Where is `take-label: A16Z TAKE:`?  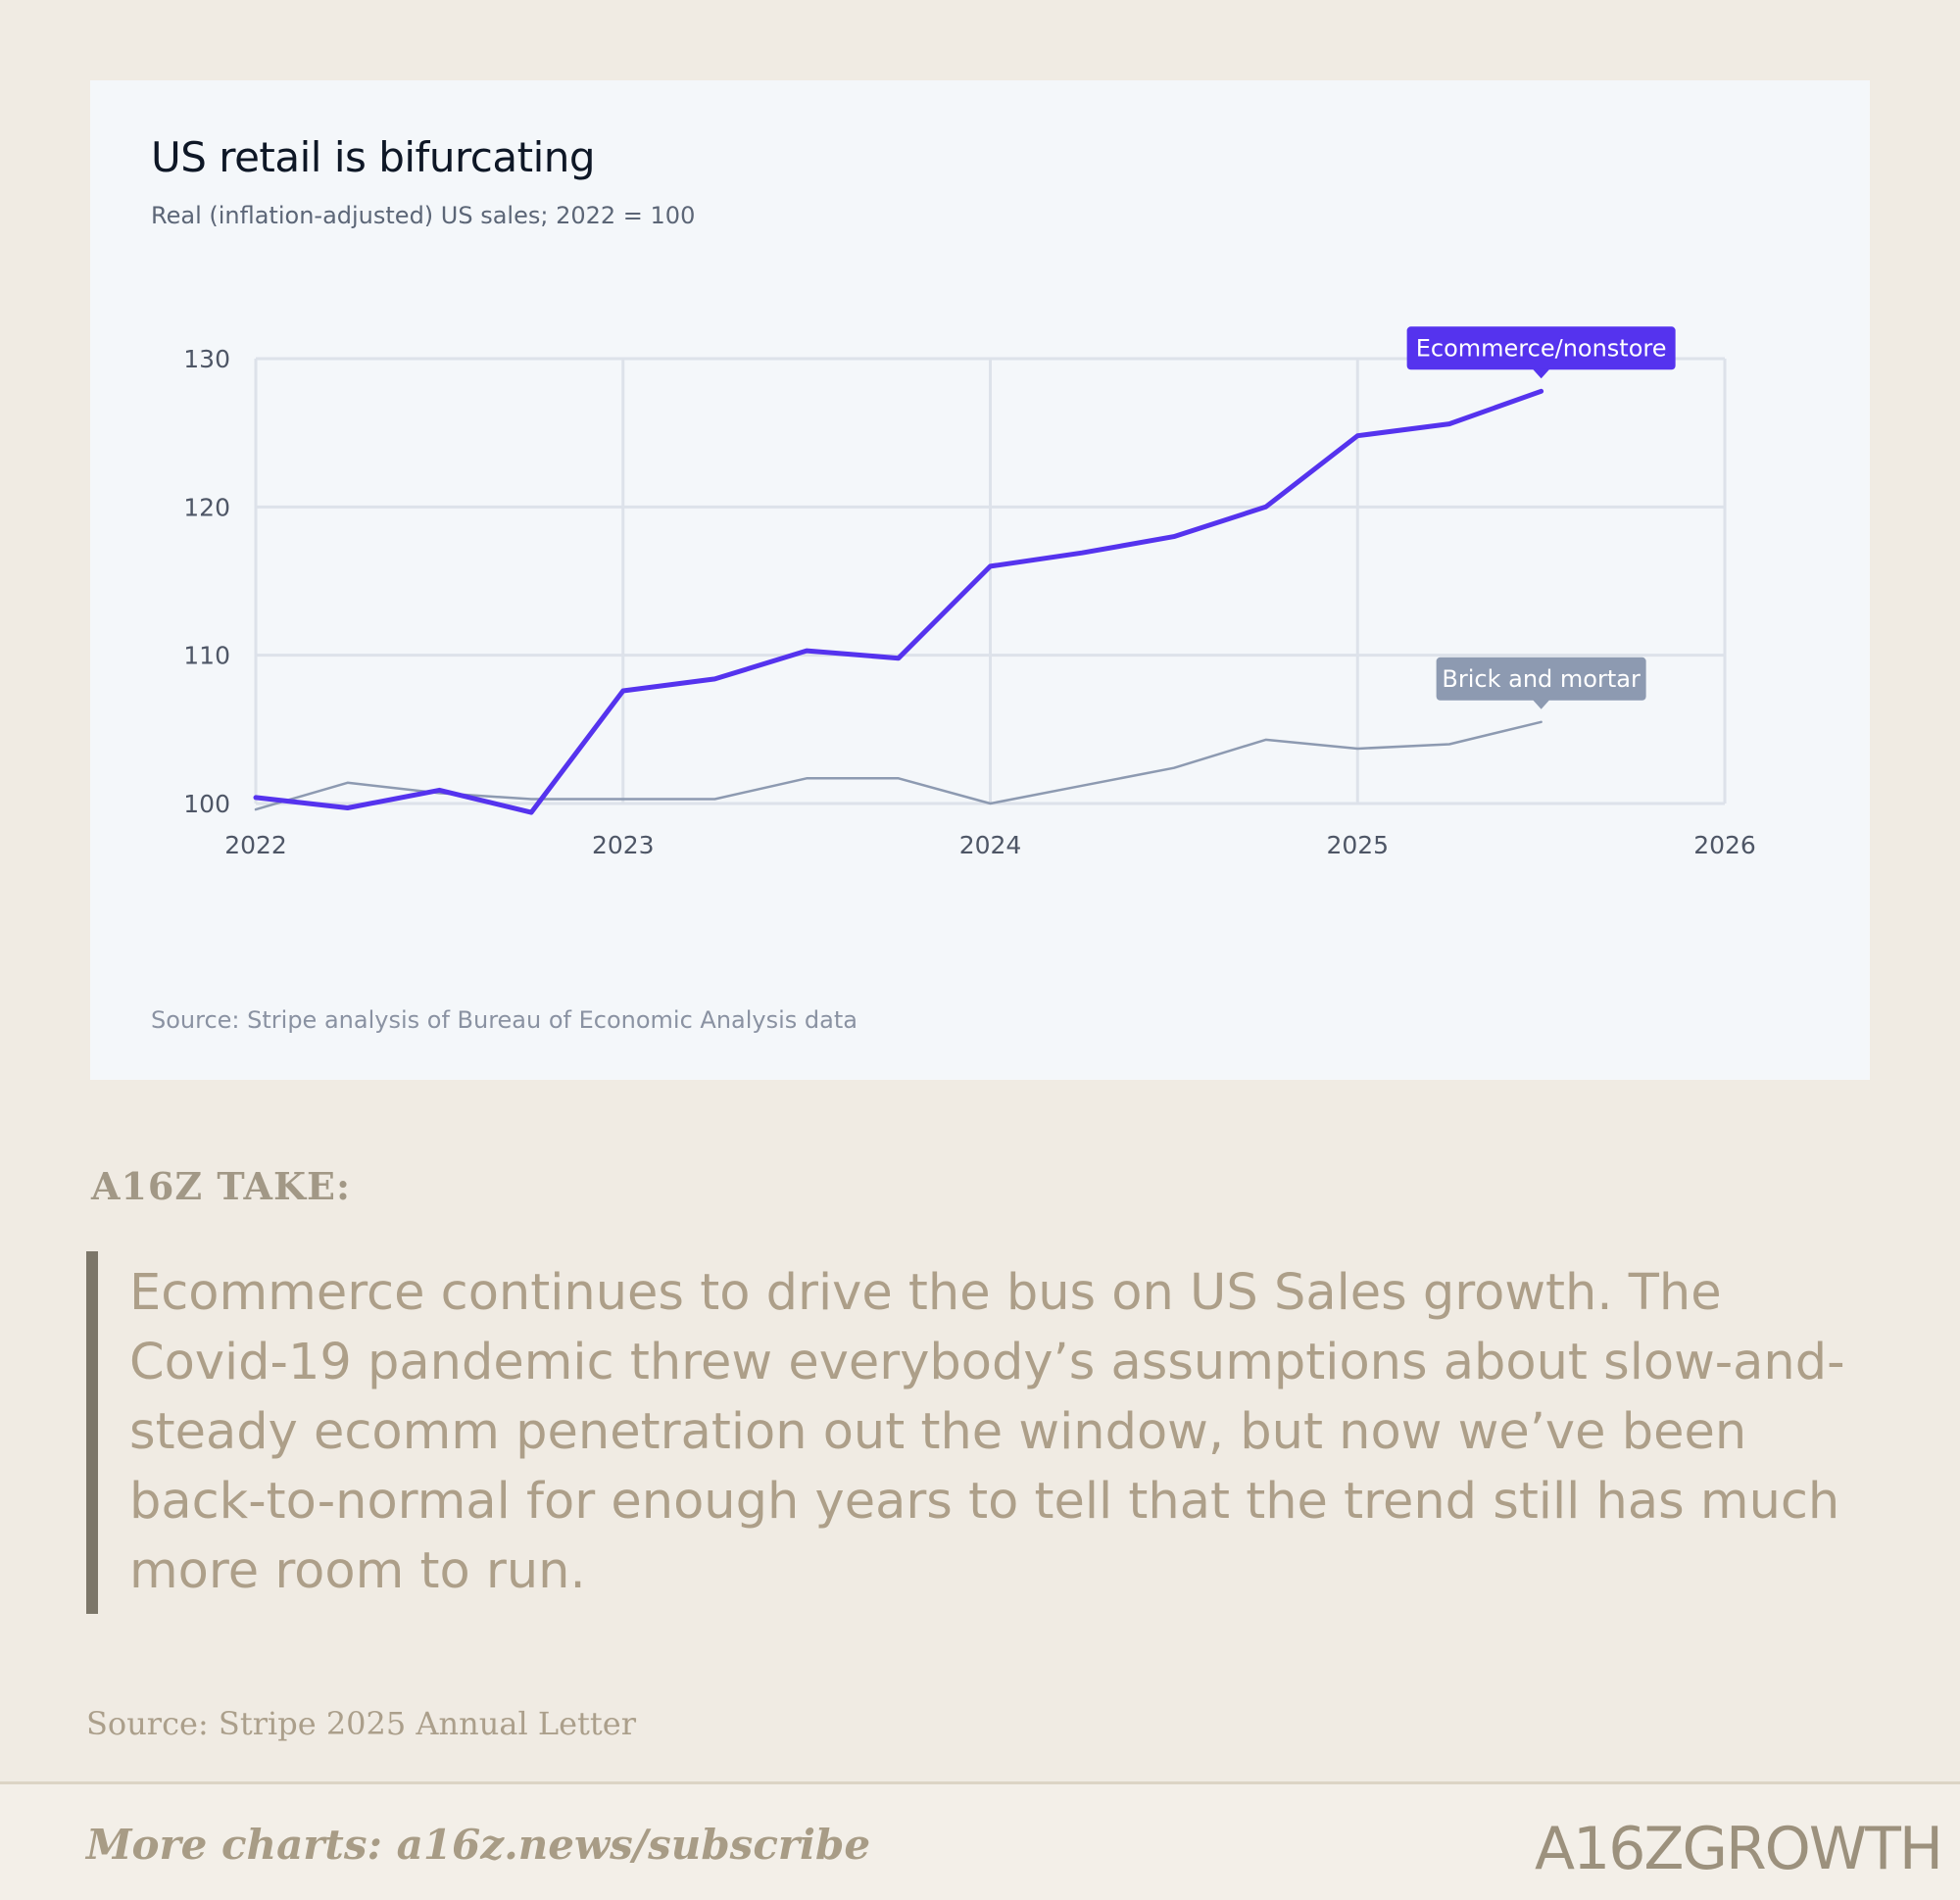 take-label: A16Z TAKE: is located at coordinates (221, 1186).